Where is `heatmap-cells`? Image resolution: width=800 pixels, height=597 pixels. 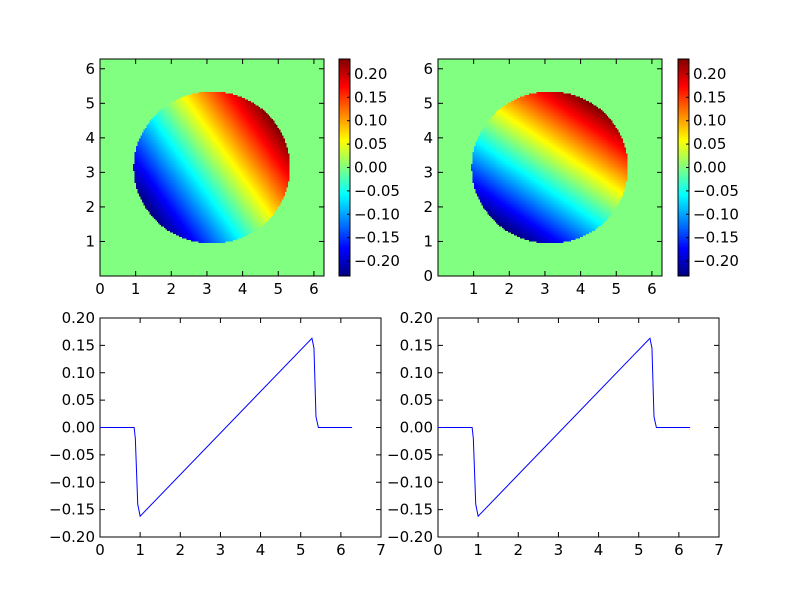 heatmap-cells is located at coordinates (212, 167).